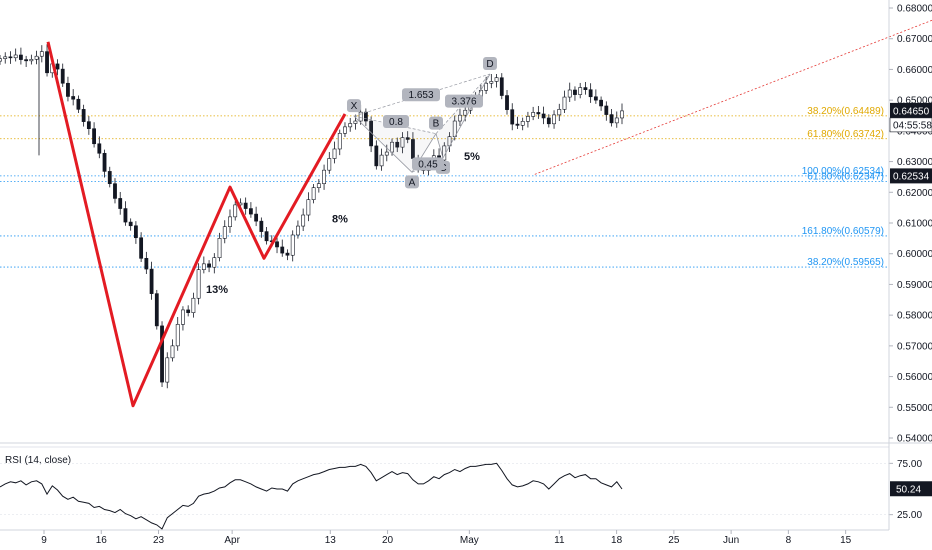 The width and height of the screenshot is (932, 550). What do you see at coordinates (559, 540) in the screenshot?
I see `time-tick-label: 11` at bounding box center [559, 540].